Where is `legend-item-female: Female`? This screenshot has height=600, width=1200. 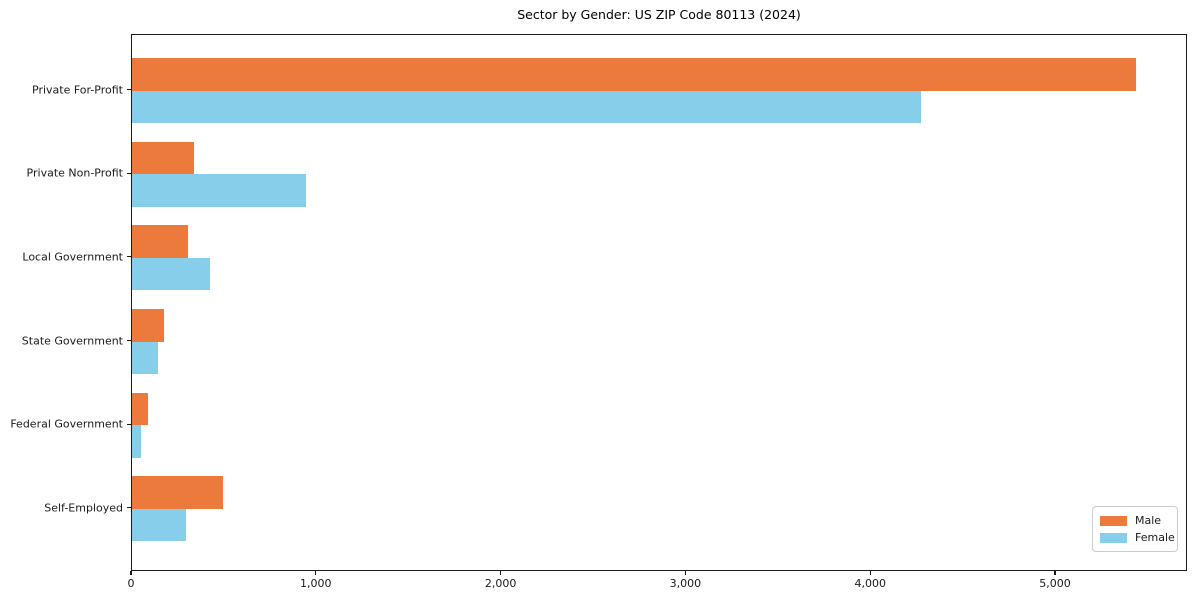
legend-item-female: Female is located at coordinates (1137, 537).